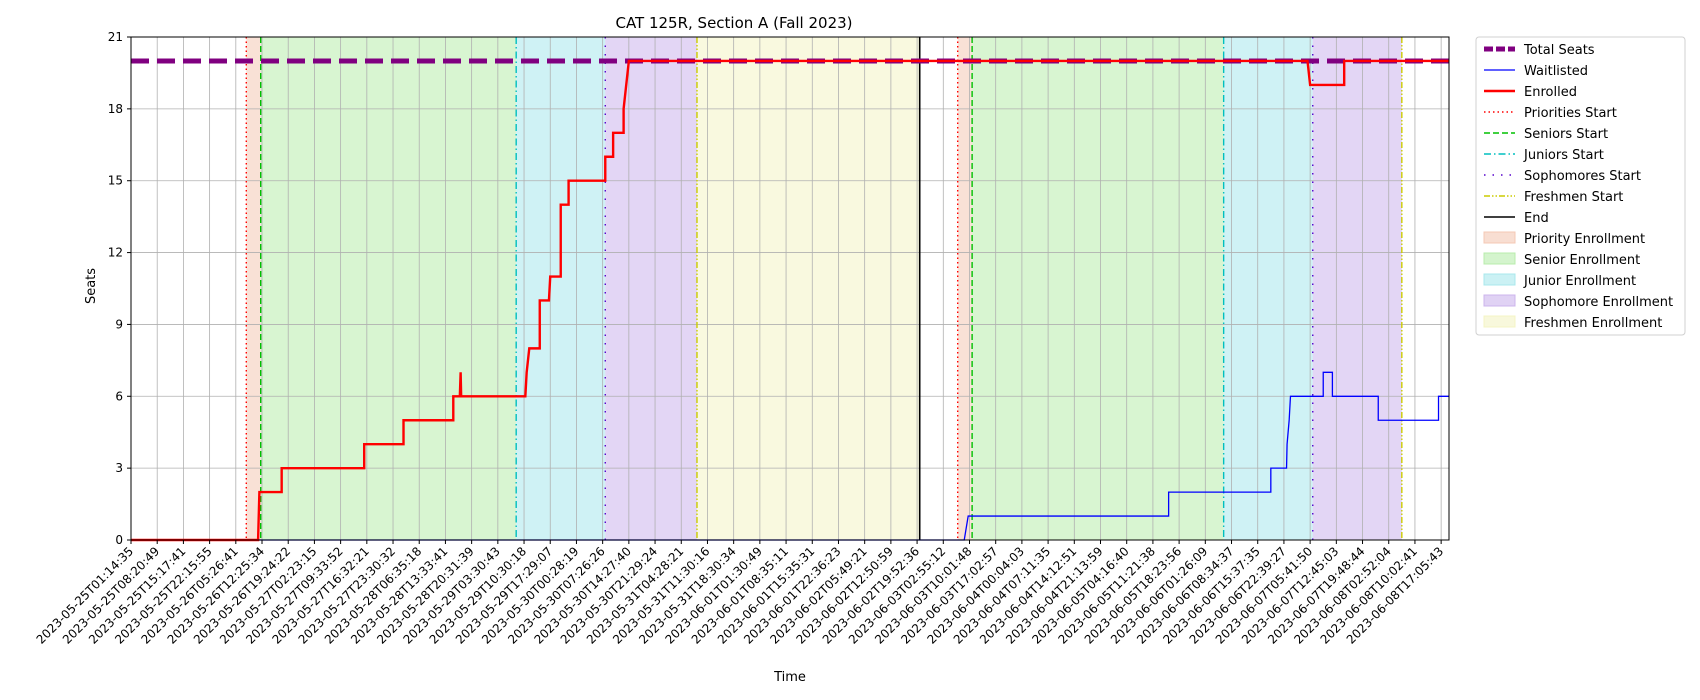 This screenshot has height=700, width=1700. What do you see at coordinates (115, 181) in the screenshot?
I see `y-tick-label: 15` at bounding box center [115, 181].